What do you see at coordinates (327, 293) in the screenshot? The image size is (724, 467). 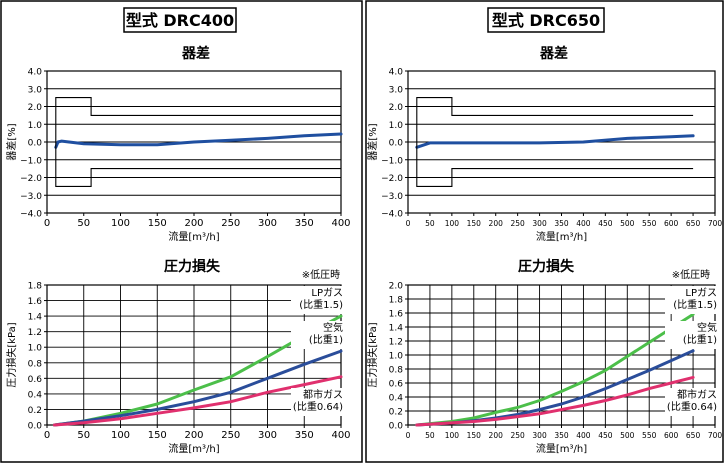 I see `series-label: LPガス` at bounding box center [327, 293].